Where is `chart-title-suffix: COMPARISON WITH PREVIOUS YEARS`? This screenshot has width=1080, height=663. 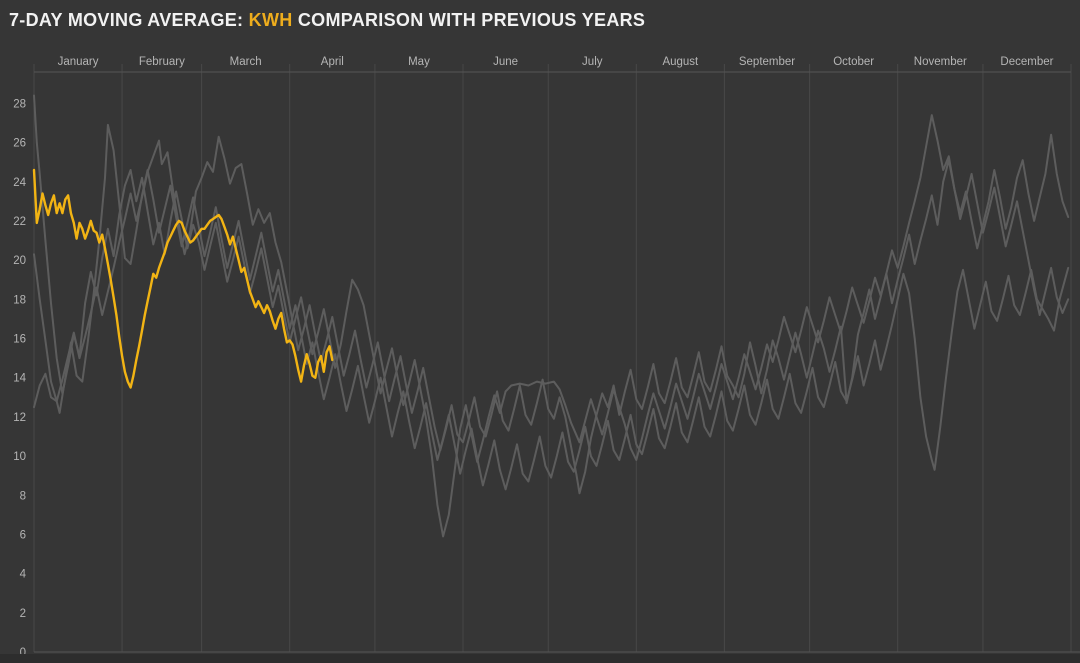 chart-title-suffix: COMPARISON WITH PREVIOUS YEARS is located at coordinates (469, 19).